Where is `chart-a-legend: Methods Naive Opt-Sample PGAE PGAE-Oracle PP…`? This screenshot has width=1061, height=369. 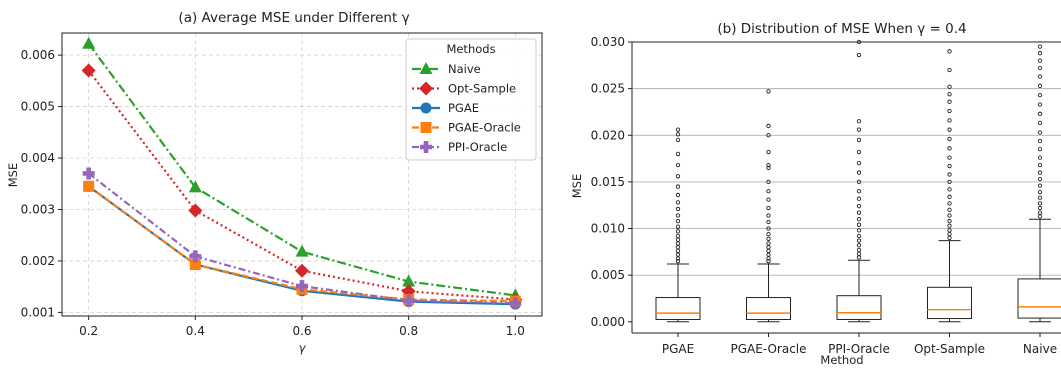 chart-a-legend: Methods Naive Opt-Sample PGAE PGAE-Oracle PP… is located at coordinates (471, 99).